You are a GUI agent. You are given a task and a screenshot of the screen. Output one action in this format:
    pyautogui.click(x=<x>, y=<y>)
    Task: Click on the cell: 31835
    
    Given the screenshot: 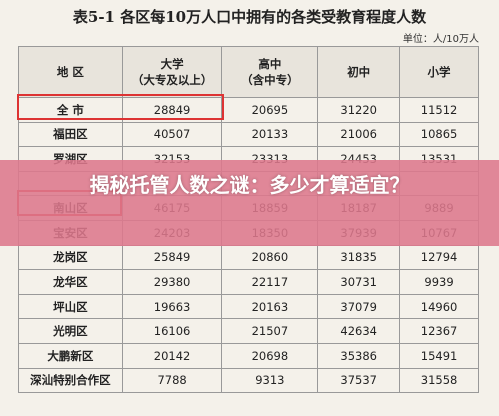 What is the action you would take?
    pyautogui.click(x=359, y=257)
    